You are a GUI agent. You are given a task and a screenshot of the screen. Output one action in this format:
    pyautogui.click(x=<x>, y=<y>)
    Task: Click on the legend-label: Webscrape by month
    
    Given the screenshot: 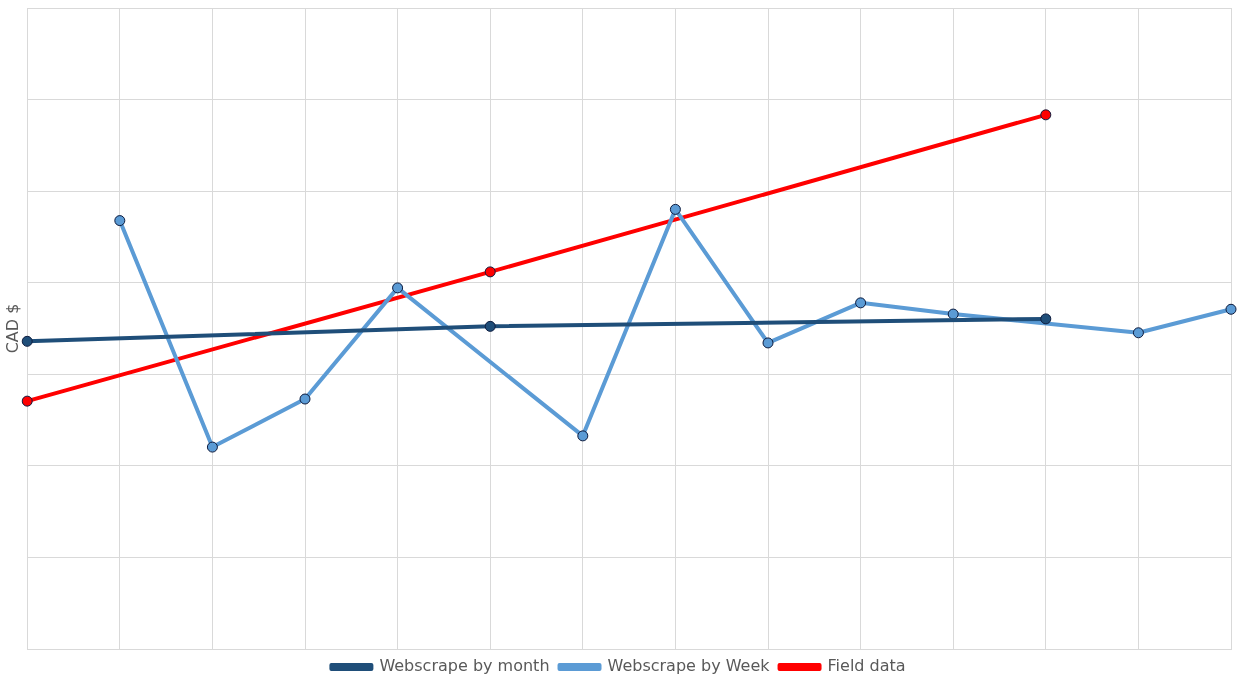 What is the action you would take?
    pyautogui.click(x=464, y=666)
    